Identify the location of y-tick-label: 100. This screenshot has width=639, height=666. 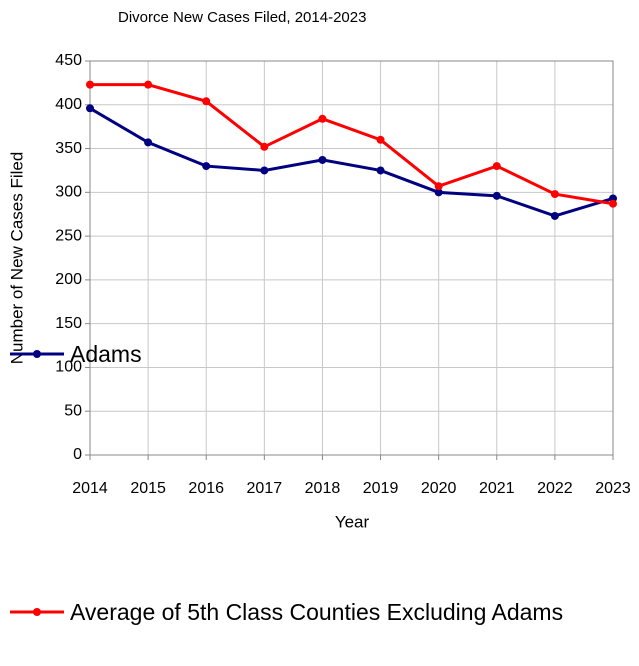
(68, 367).